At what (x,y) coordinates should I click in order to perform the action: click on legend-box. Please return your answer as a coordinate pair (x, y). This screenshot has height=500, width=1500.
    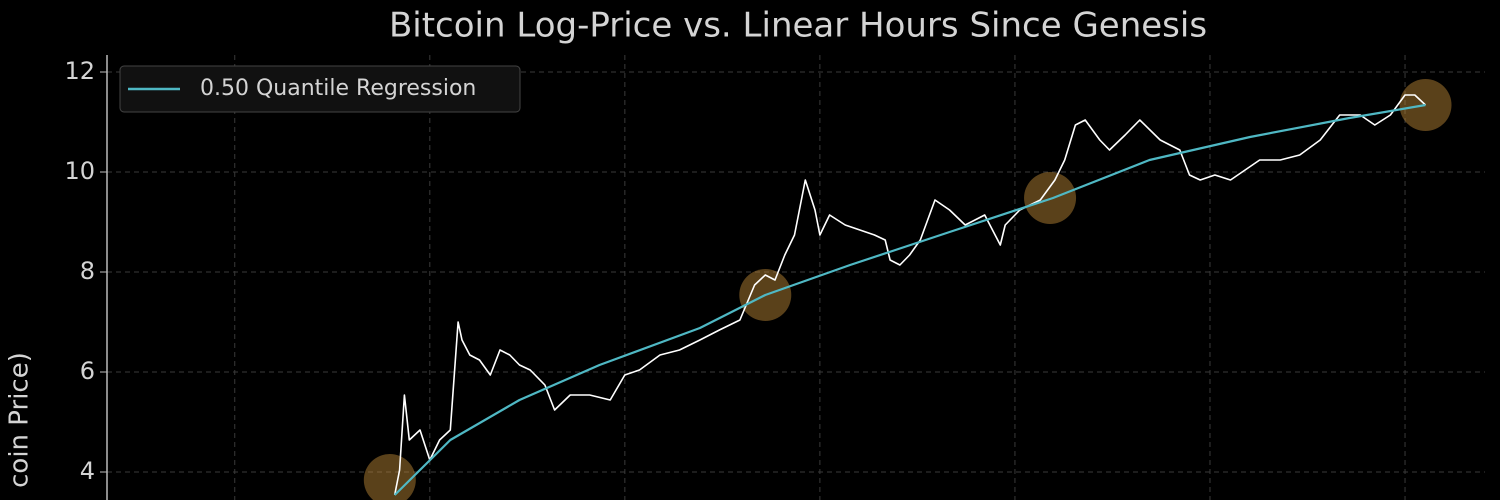
    Looking at the image, I should click on (320, 89).